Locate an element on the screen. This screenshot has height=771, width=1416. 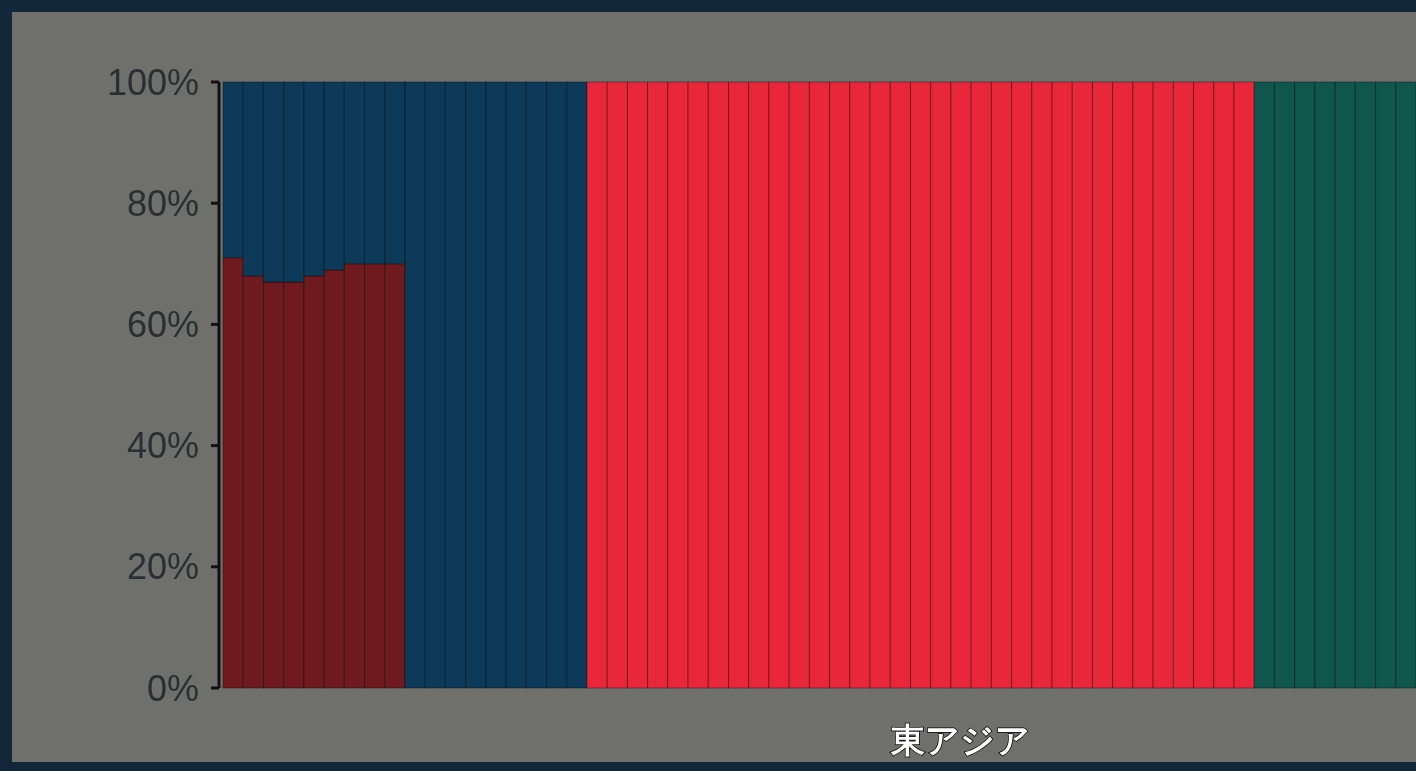
y-tick-label: 60% is located at coordinates (162, 324).